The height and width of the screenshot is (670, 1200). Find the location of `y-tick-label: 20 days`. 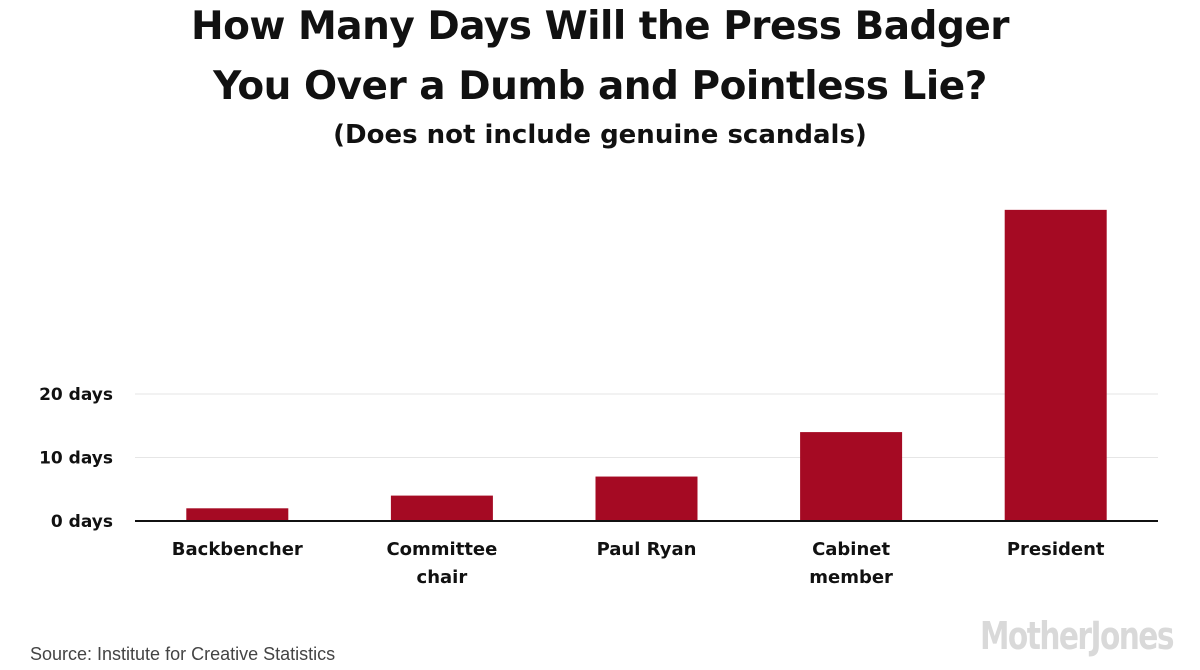

y-tick-label: 20 days is located at coordinates (76, 395).